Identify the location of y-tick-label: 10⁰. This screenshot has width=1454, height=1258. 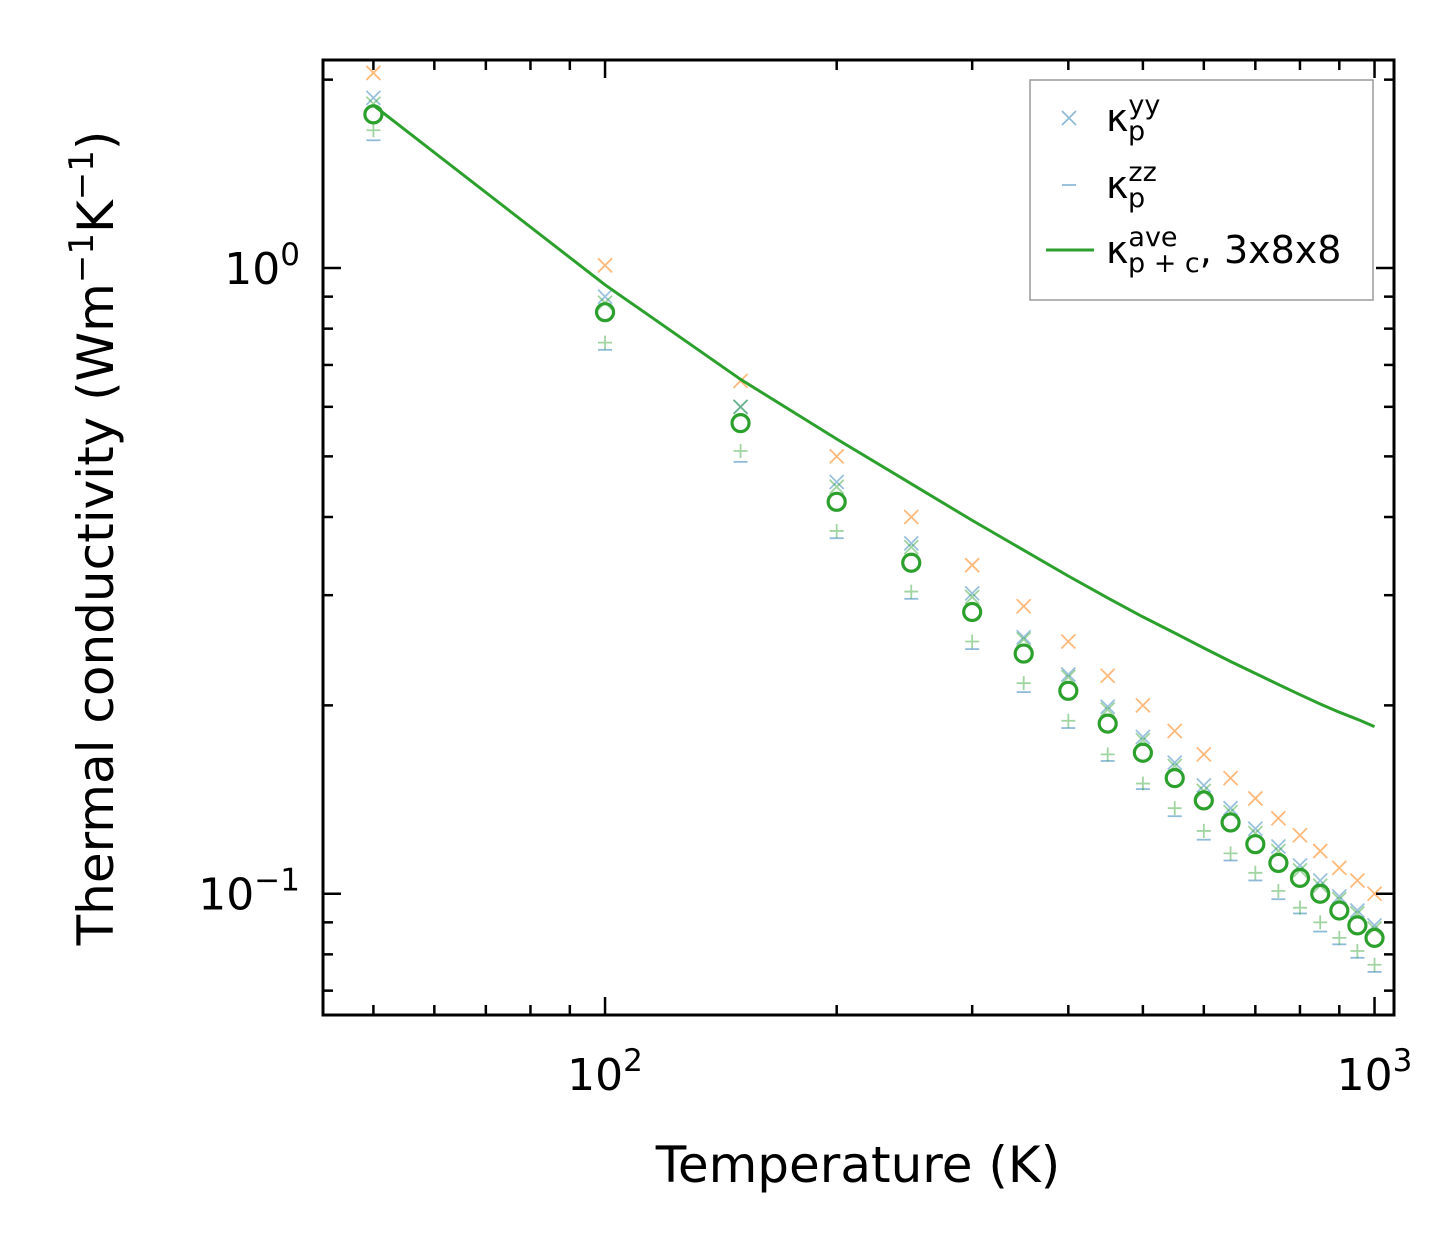
(262, 266).